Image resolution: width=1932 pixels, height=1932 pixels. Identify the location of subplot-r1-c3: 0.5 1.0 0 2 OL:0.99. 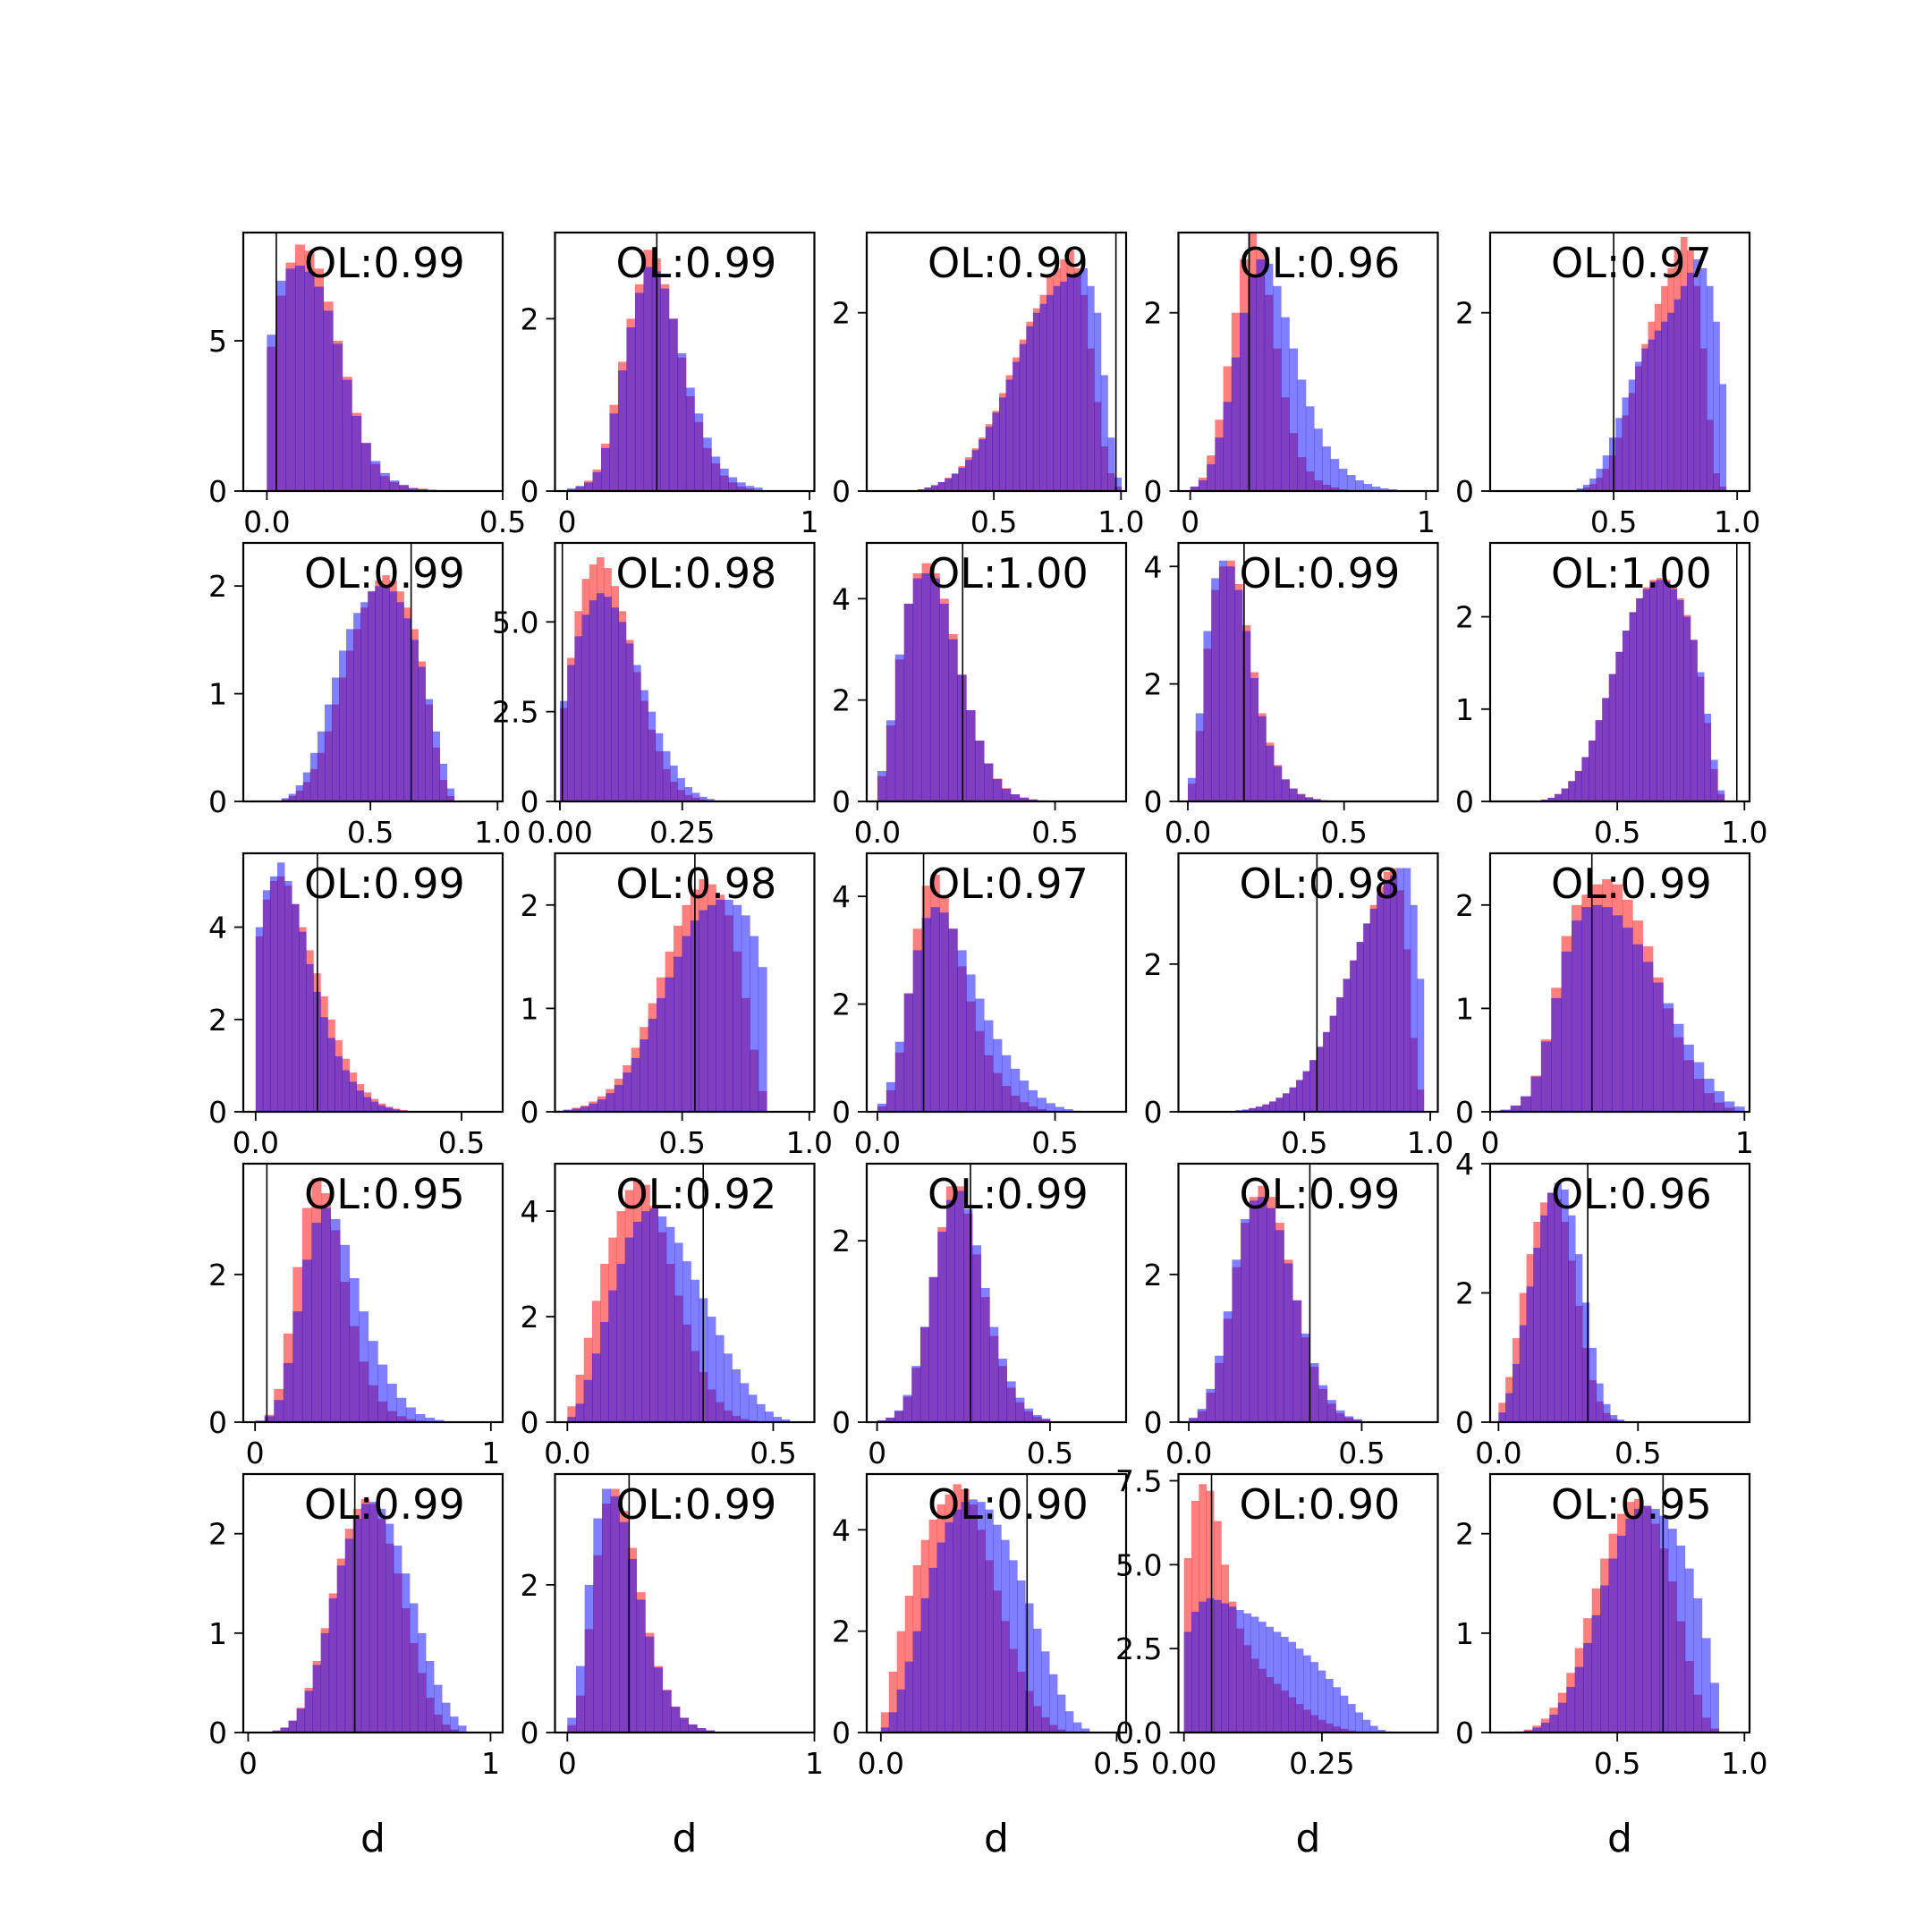
(988, 385).